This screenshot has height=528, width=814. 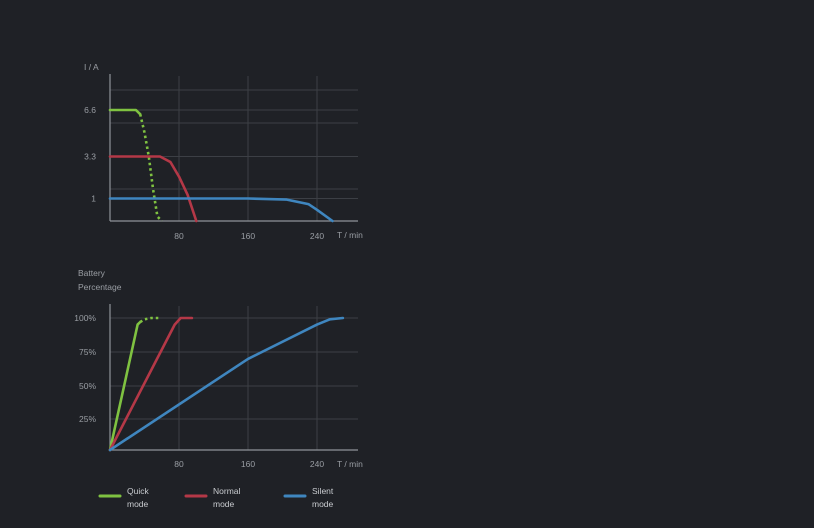 I want to click on legend-label: Normal, so click(x=227, y=491).